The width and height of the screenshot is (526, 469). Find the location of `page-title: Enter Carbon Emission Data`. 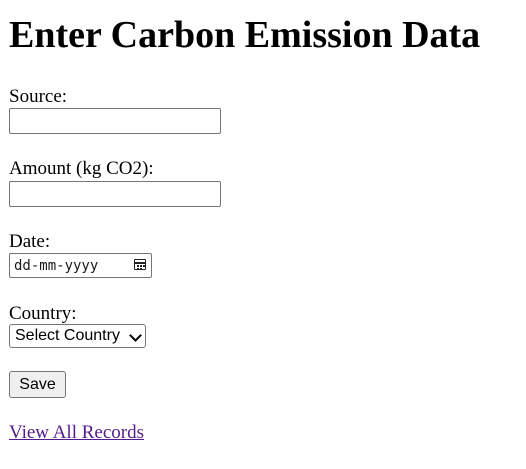

page-title: Enter Carbon Emission Data is located at coordinates (245, 35).